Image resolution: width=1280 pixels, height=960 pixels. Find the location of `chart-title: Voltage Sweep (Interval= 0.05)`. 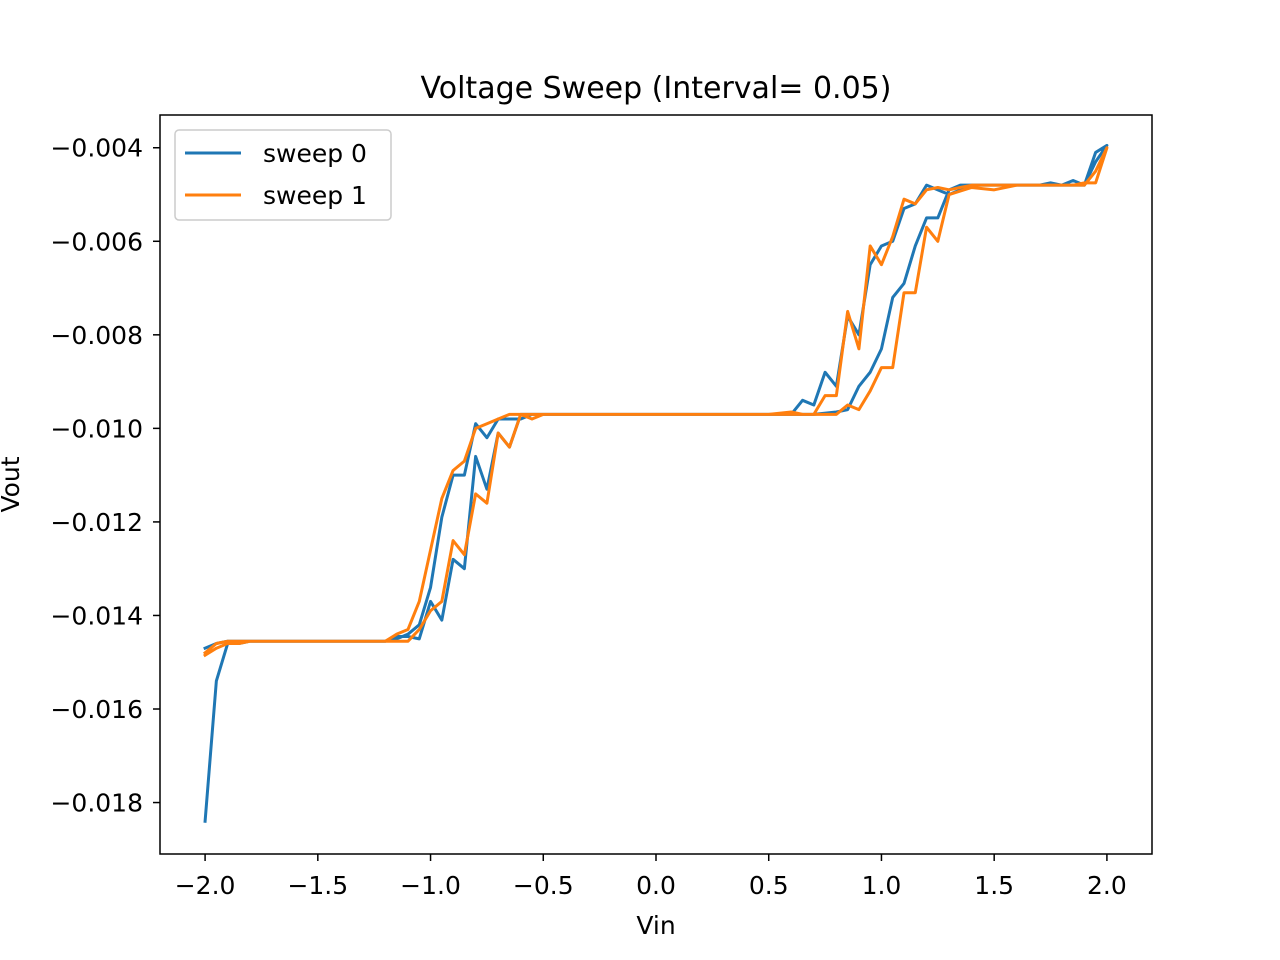

chart-title: Voltage Sweep (Interval= 0.05) is located at coordinates (656, 88).